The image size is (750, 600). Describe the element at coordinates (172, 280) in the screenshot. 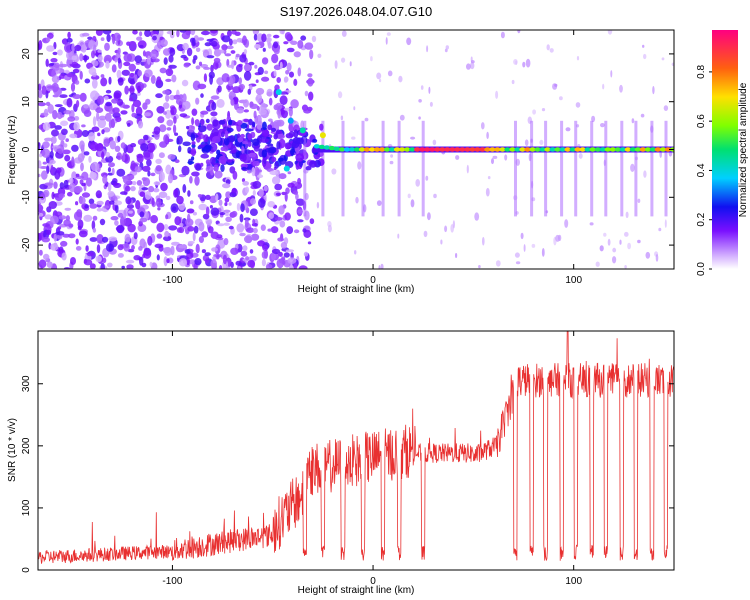

I see `spectrogram-xtick-label: -100` at that location.